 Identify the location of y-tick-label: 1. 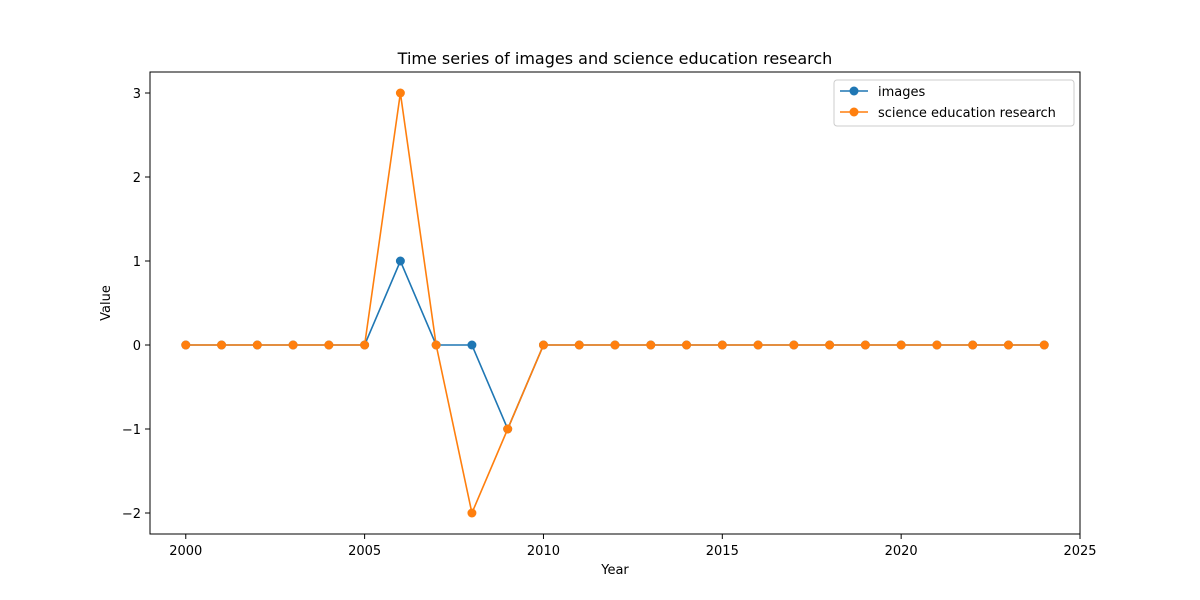
(137, 262).